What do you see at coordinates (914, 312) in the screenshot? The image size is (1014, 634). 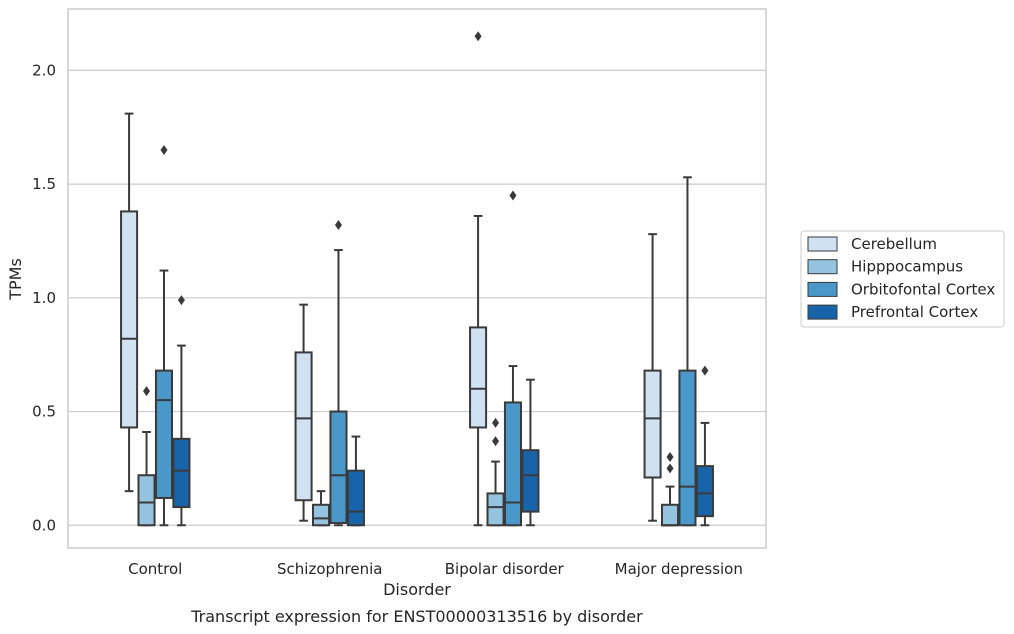 I see `legend-label: Prefrontal Cortex` at bounding box center [914, 312].